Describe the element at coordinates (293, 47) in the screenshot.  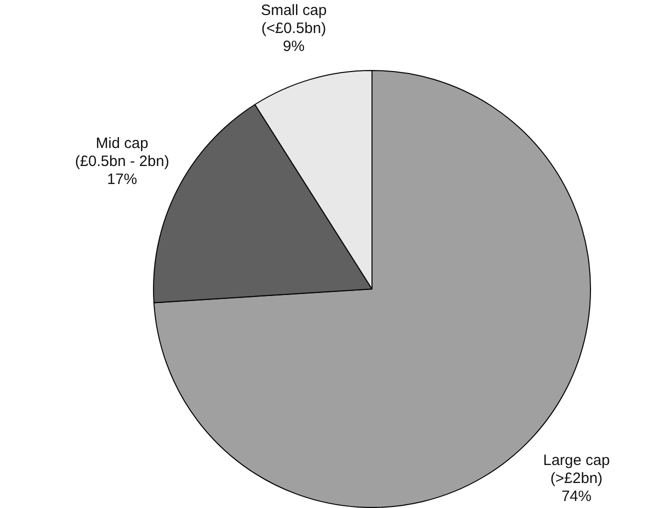
I see `data-label: 9%` at that location.